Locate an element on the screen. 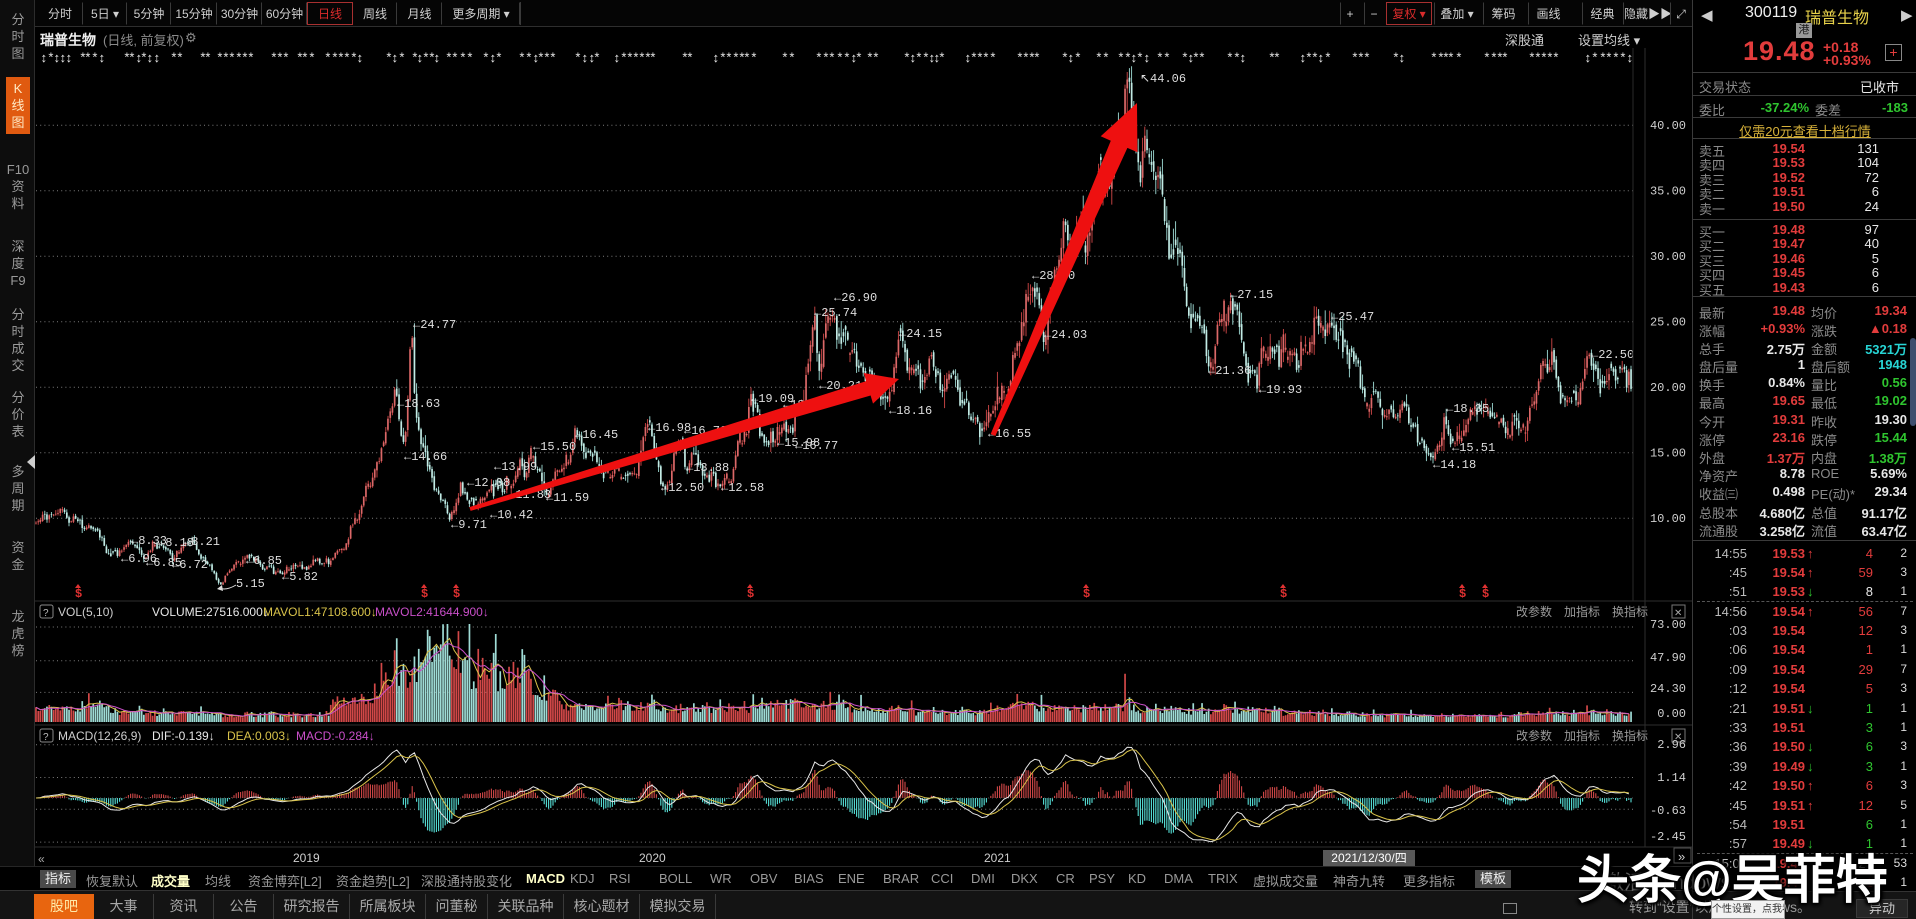 The width and height of the screenshot is (1916, 919). svg-text: ←18.35 is located at coordinates (1467, 409).